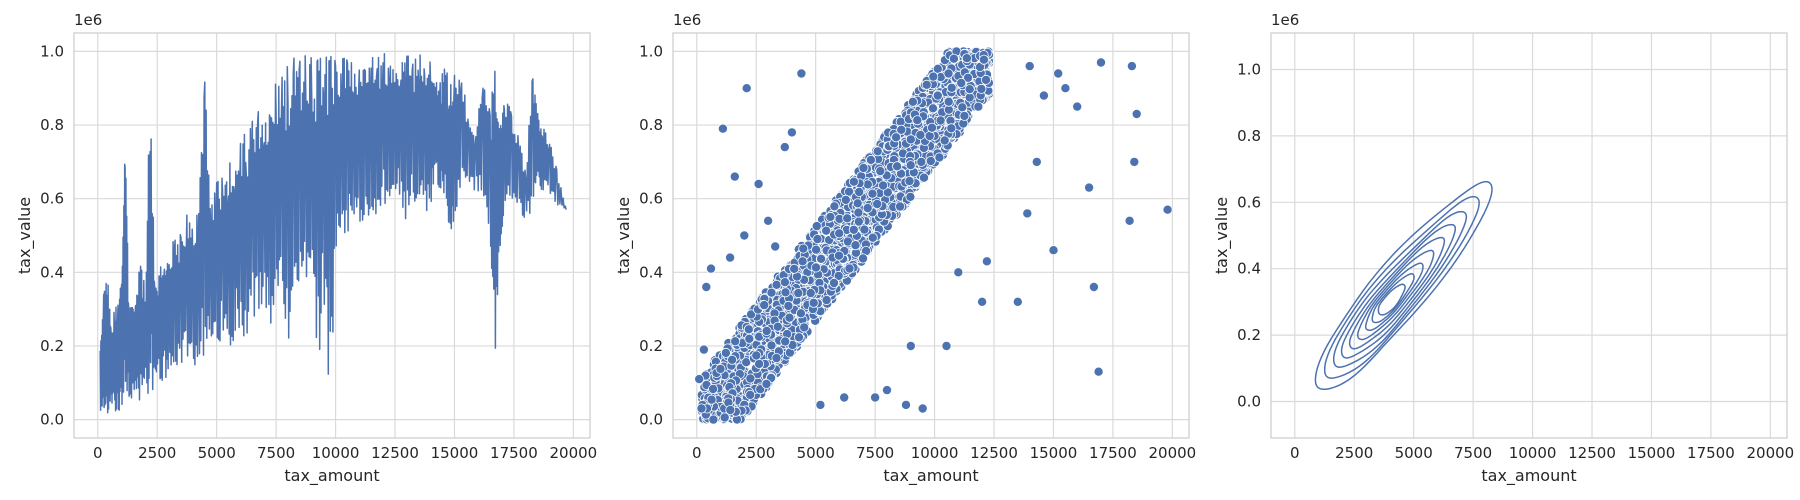 This screenshot has width=1800, height=500. What do you see at coordinates (52, 51) in the screenshot?
I see `y-tick-label: 1.0` at bounding box center [52, 51].